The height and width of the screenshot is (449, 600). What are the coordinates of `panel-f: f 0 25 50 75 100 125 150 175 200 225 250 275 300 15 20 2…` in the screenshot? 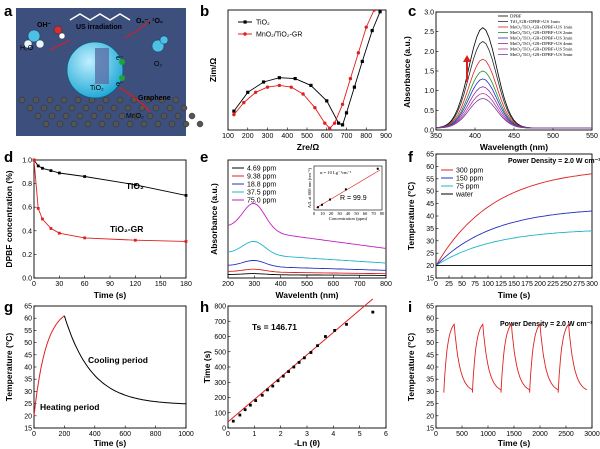 It's located at (503, 224).